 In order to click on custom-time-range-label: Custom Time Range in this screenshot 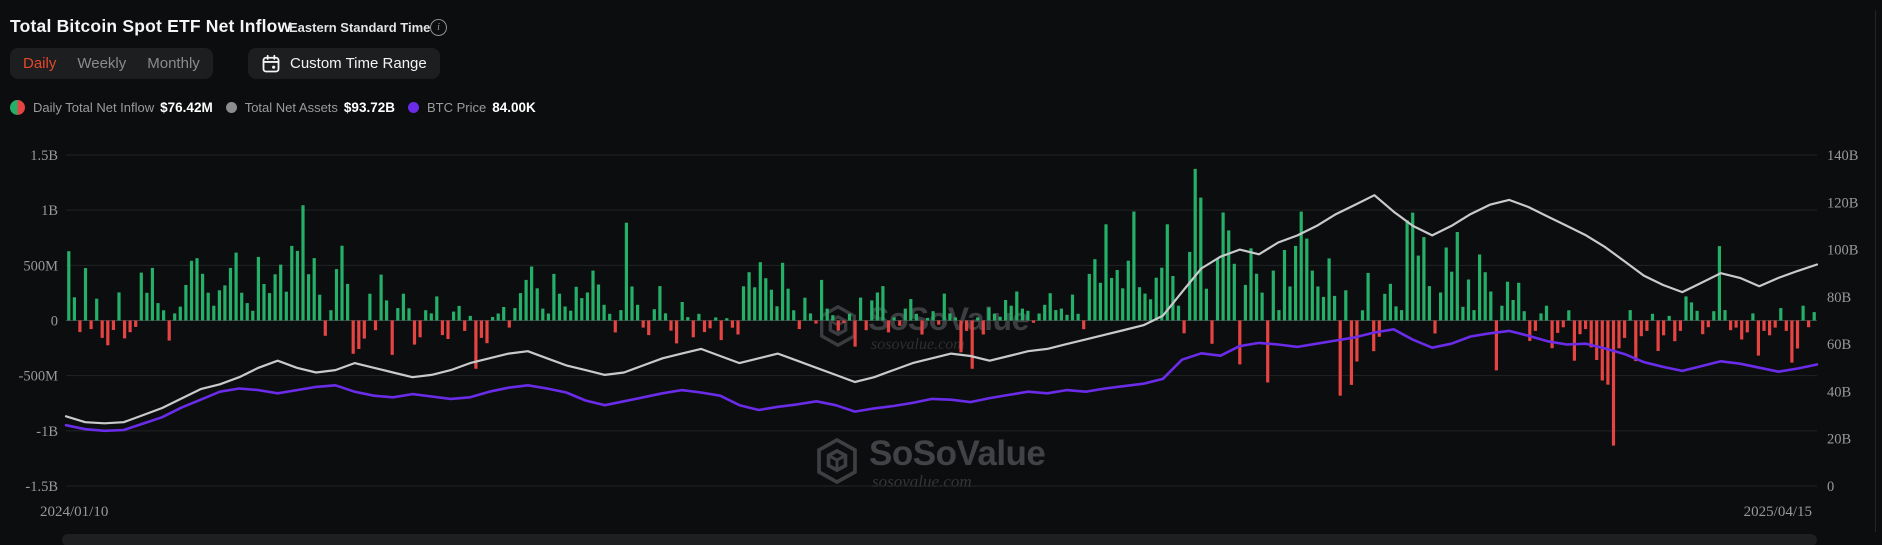, I will do `click(358, 63)`.